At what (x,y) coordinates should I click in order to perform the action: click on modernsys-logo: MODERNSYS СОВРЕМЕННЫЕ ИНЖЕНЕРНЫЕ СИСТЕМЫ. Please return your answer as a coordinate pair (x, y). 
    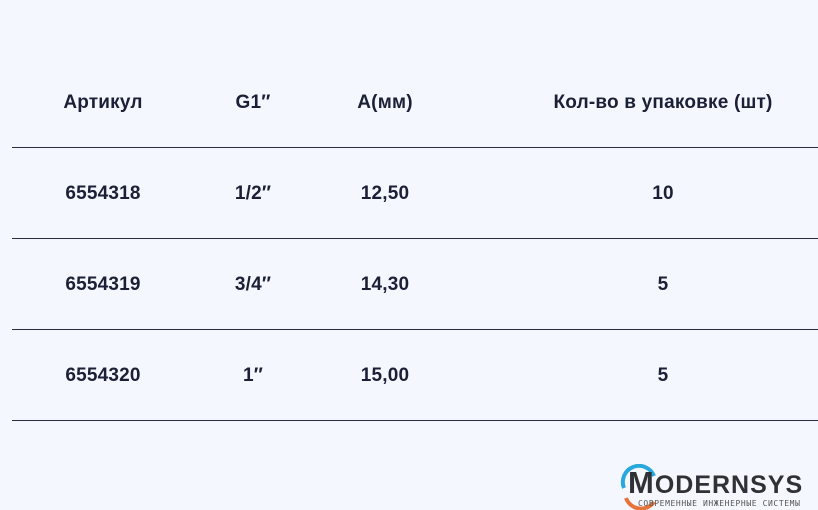
    Looking at the image, I should click on (718, 487).